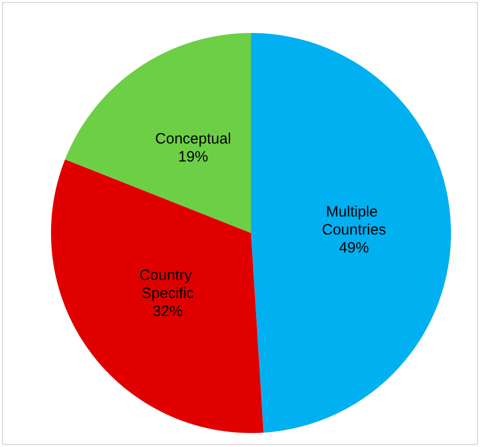 The image size is (480, 447). What do you see at coordinates (193, 139) in the screenshot?
I see `slice-label: Conceptual` at bounding box center [193, 139].